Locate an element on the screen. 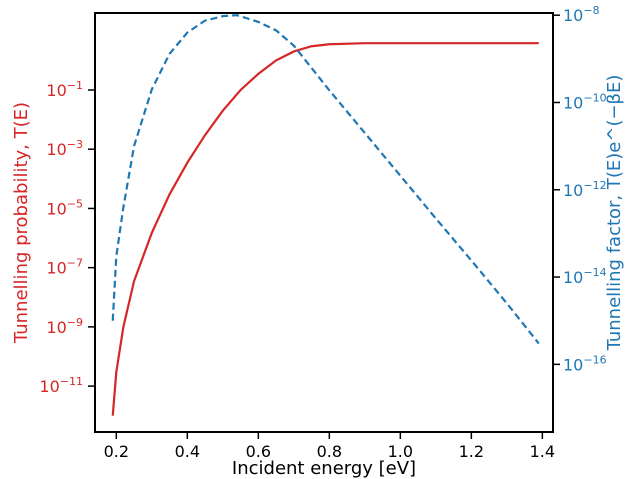 The height and width of the screenshot is (479, 630). x-tick-label: 0.8 is located at coordinates (329, 451).